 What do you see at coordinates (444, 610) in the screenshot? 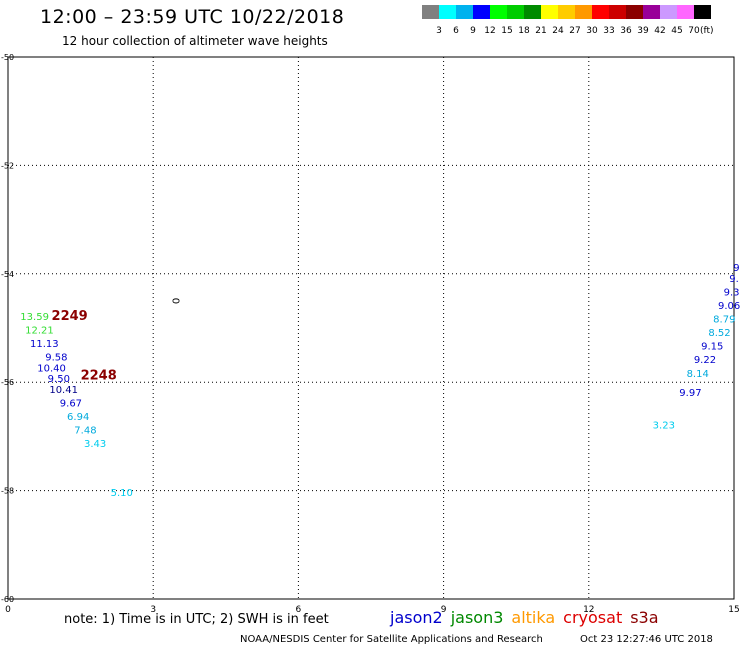
I see `x-tick-label: 9` at bounding box center [444, 610].